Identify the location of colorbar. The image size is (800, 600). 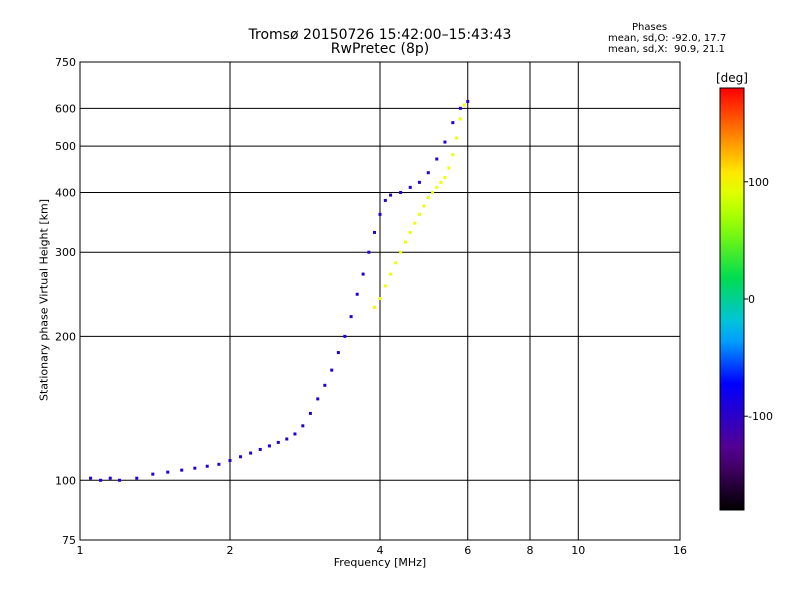
(732, 299).